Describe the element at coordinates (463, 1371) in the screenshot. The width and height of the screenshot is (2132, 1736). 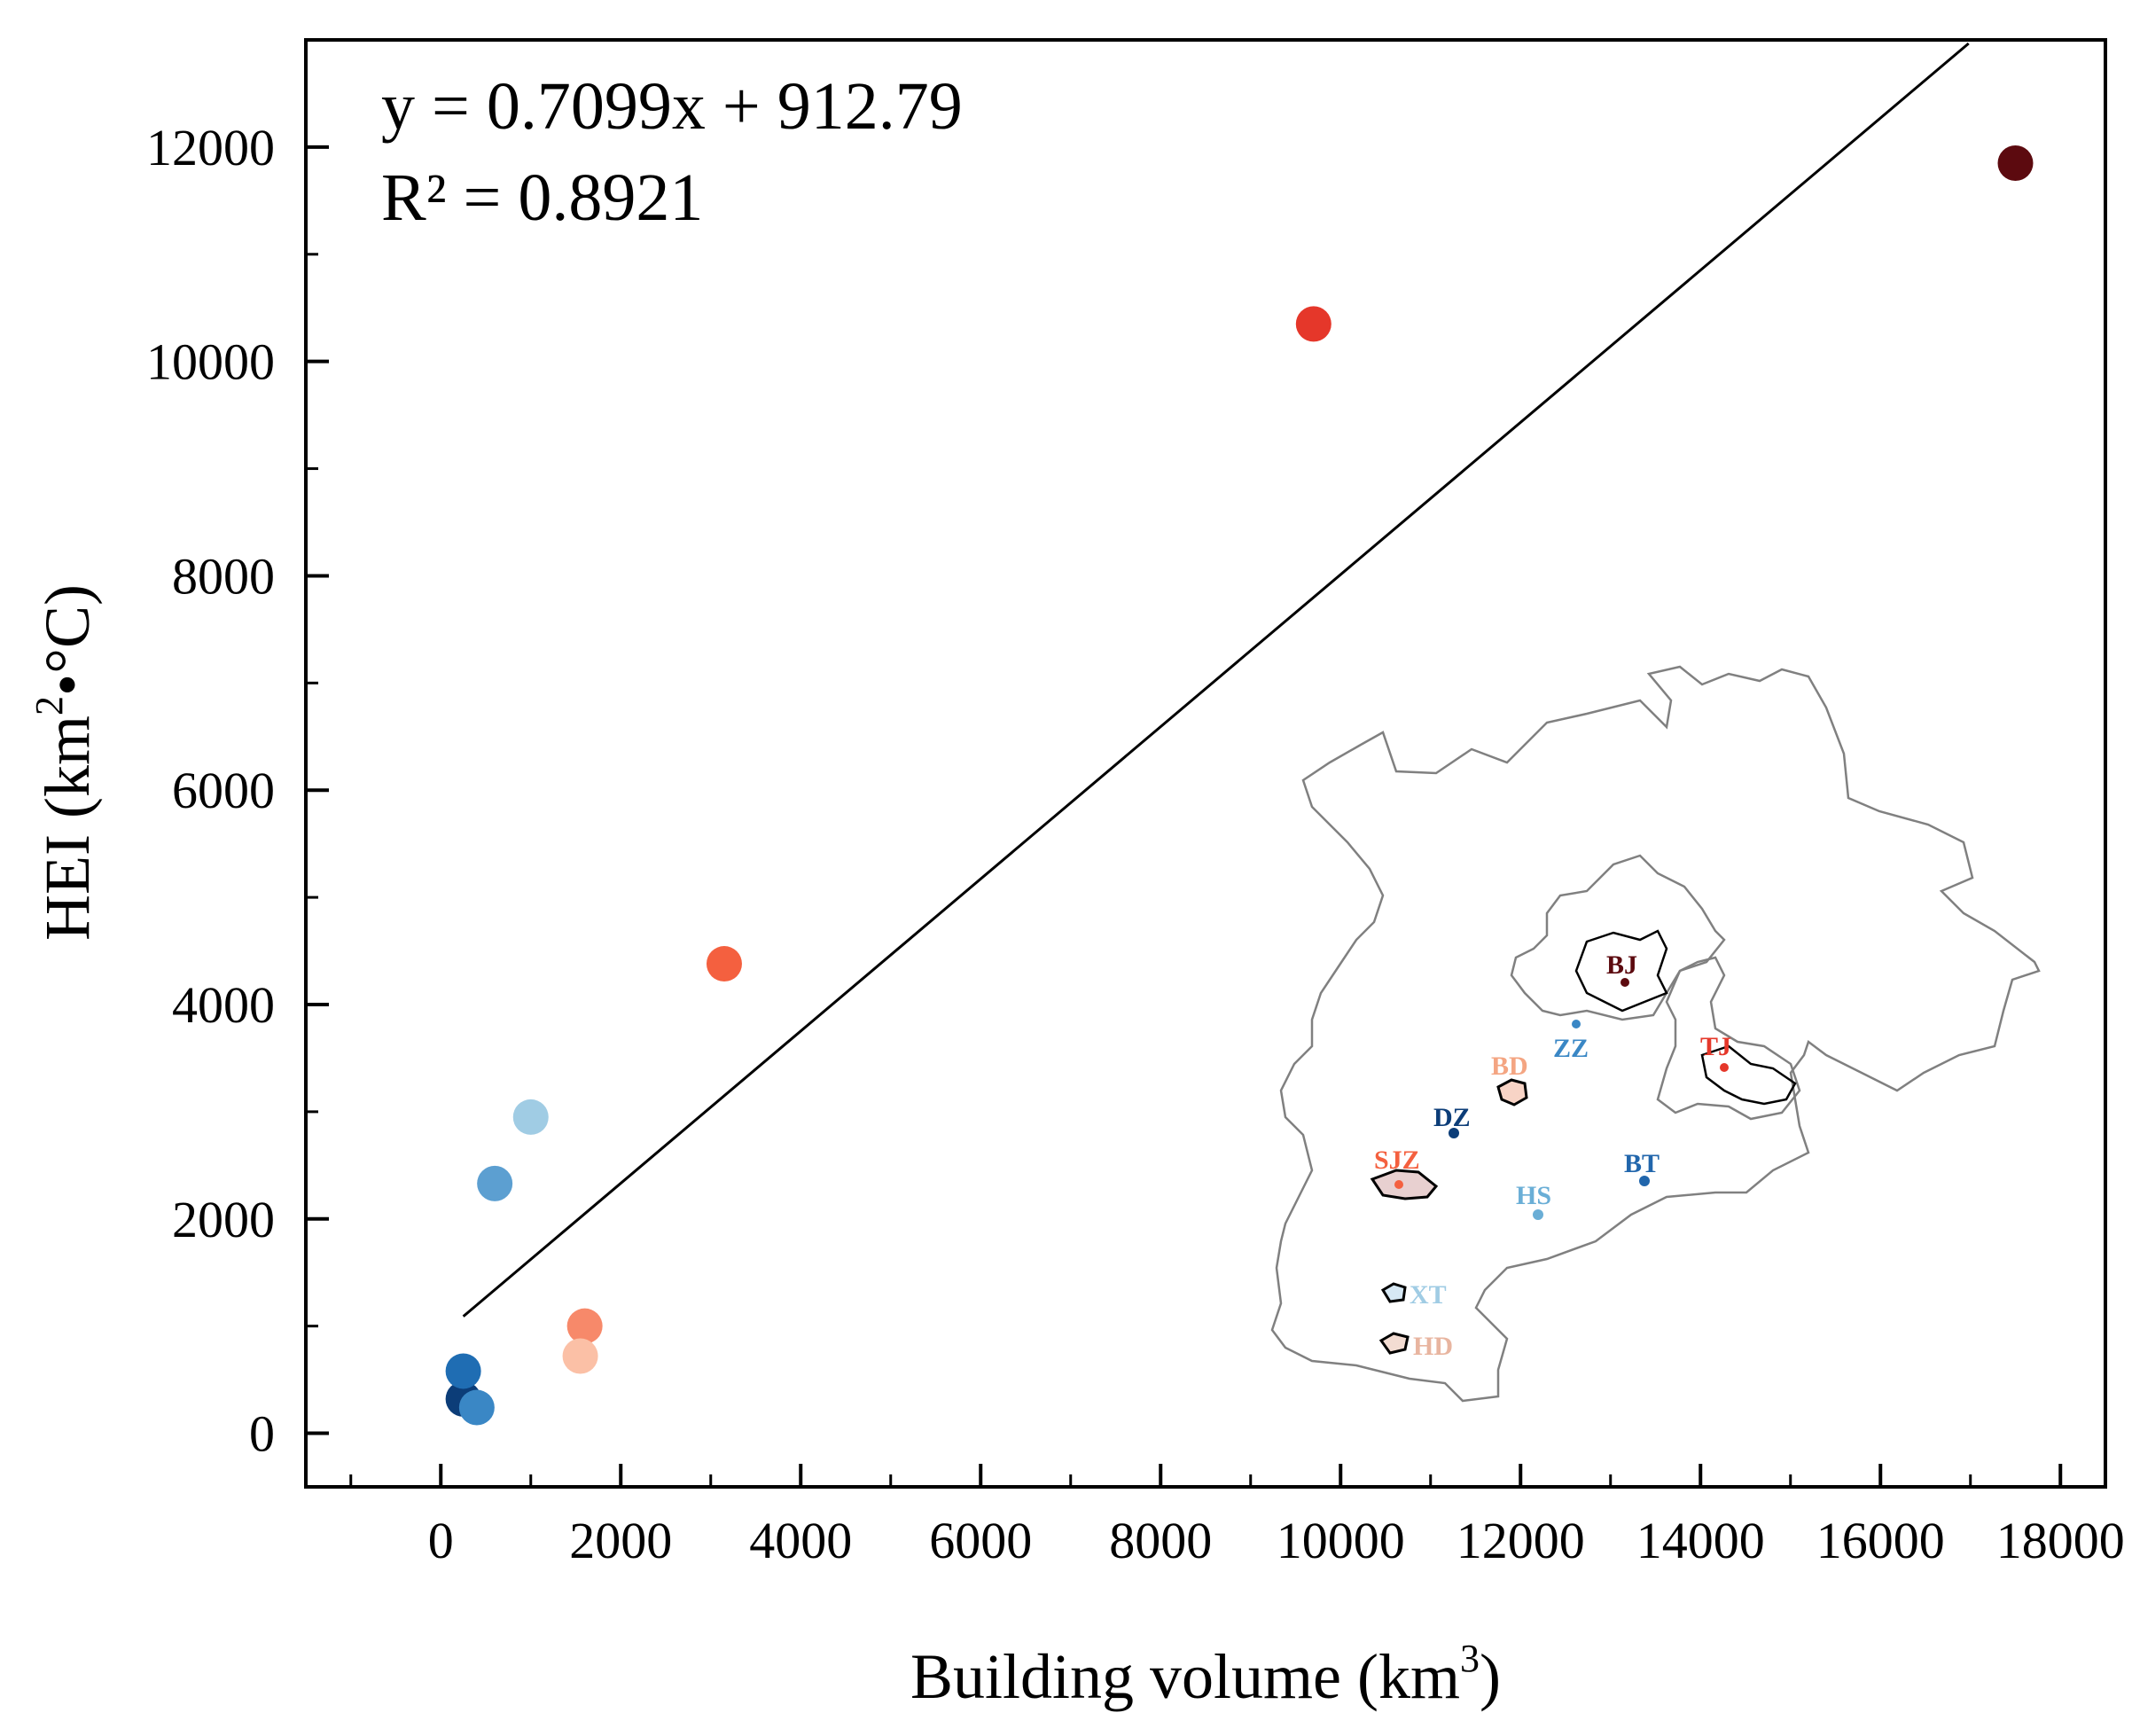
I see `data-point-zz` at that location.